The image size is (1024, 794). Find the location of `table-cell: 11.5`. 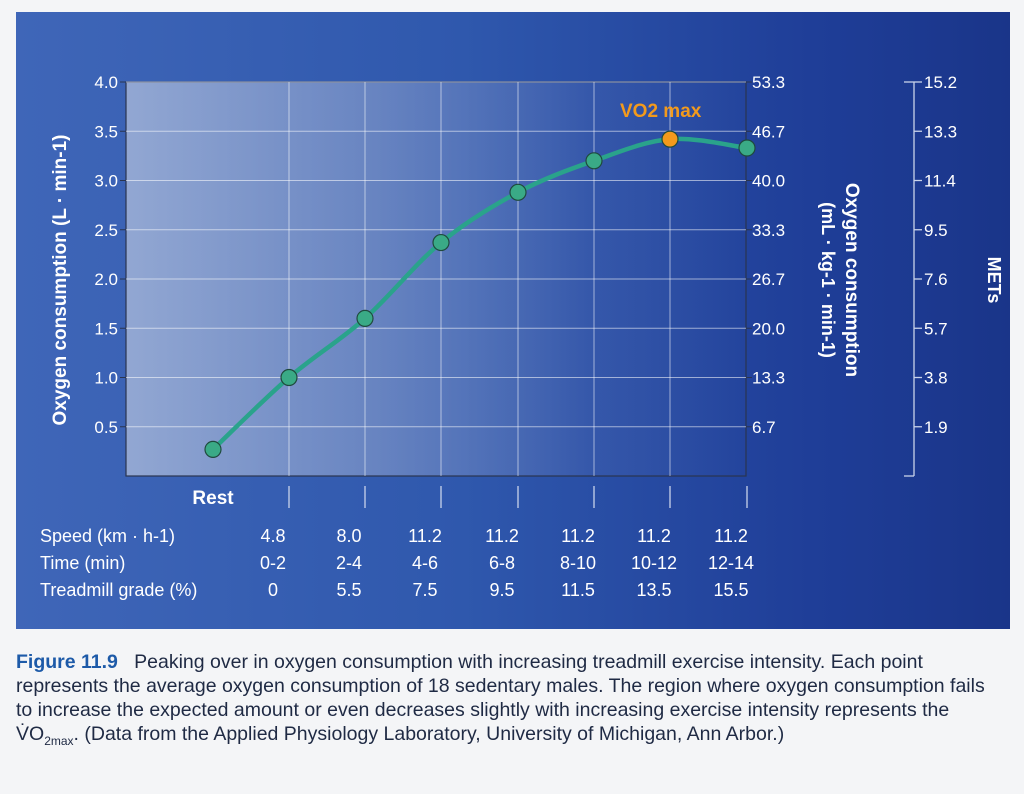

table-cell: 11.5 is located at coordinates (578, 590).